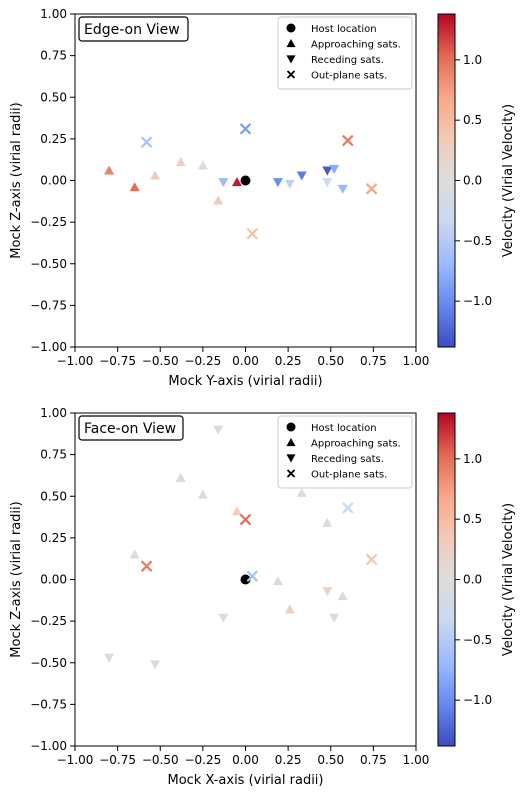 The width and height of the screenshot is (523, 796). What do you see at coordinates (48, 621) in the screenshot?
I see `y-tick-label: −0.25` at bounding box center [48, 621].